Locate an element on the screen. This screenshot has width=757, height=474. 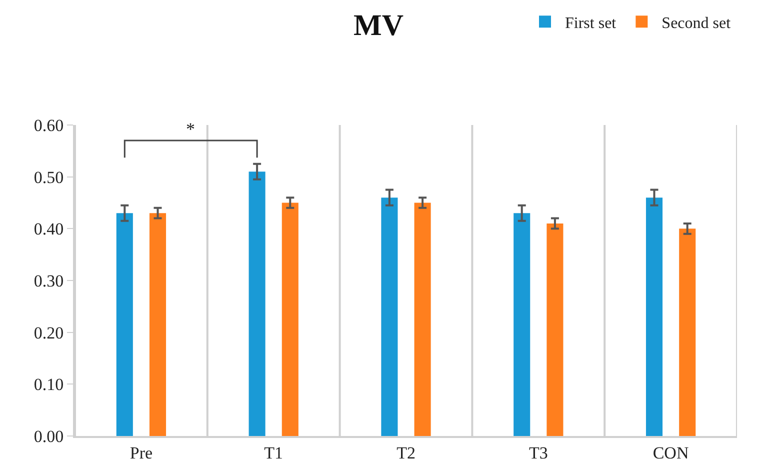
y-tick-label: 0.40 is located at coordinates (49, 229).